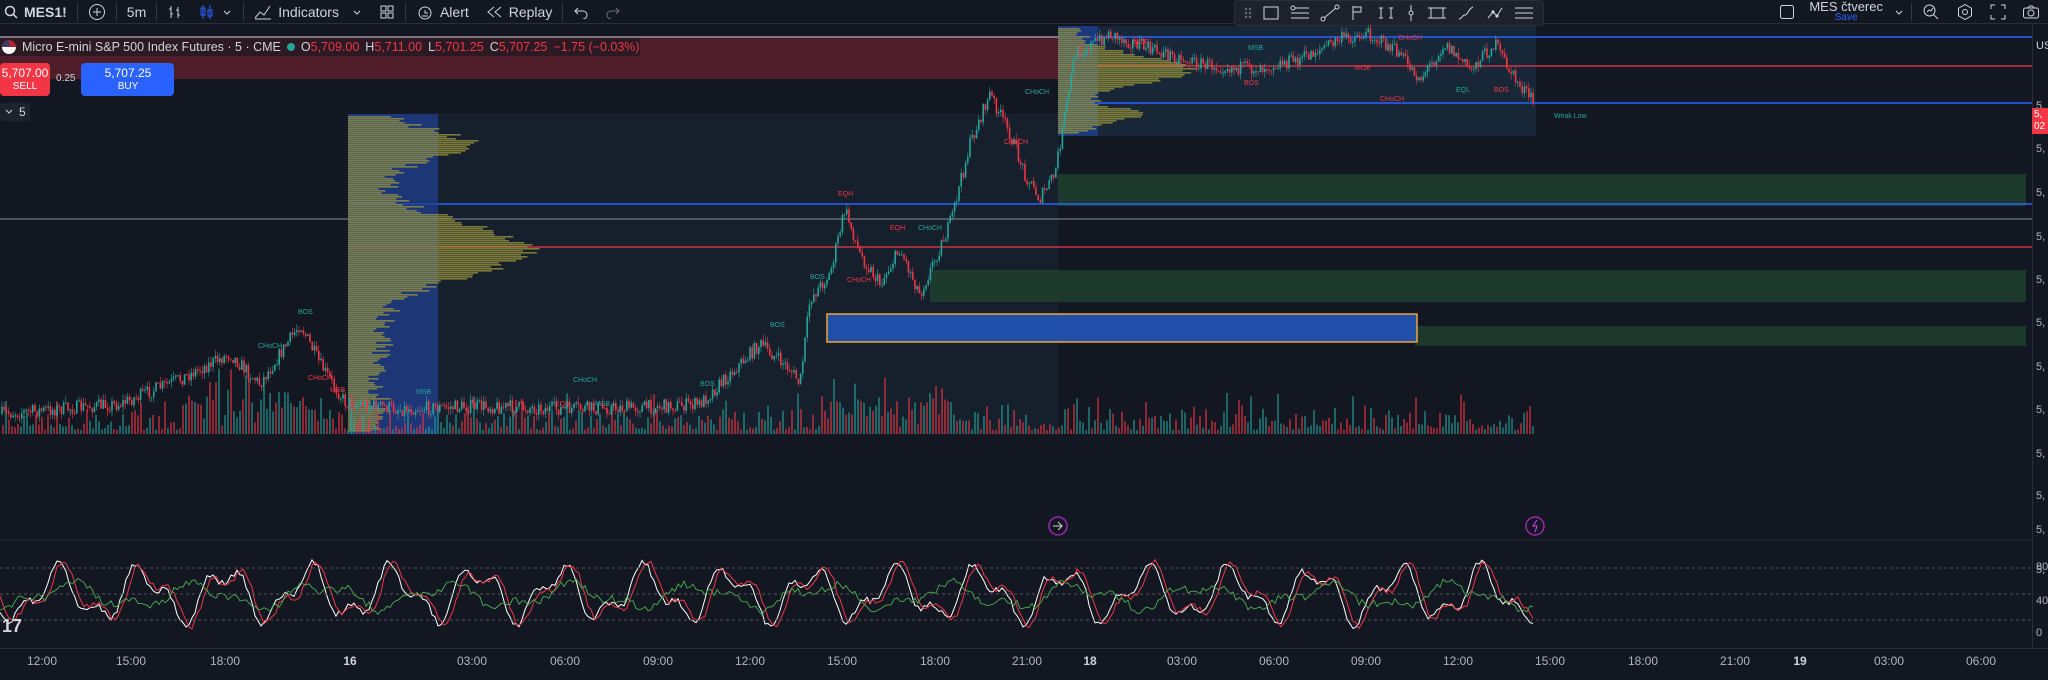 The width and height of the screenshot is (2048, 680). I want to click on date-range-tool-icon, so click(1437, 13).